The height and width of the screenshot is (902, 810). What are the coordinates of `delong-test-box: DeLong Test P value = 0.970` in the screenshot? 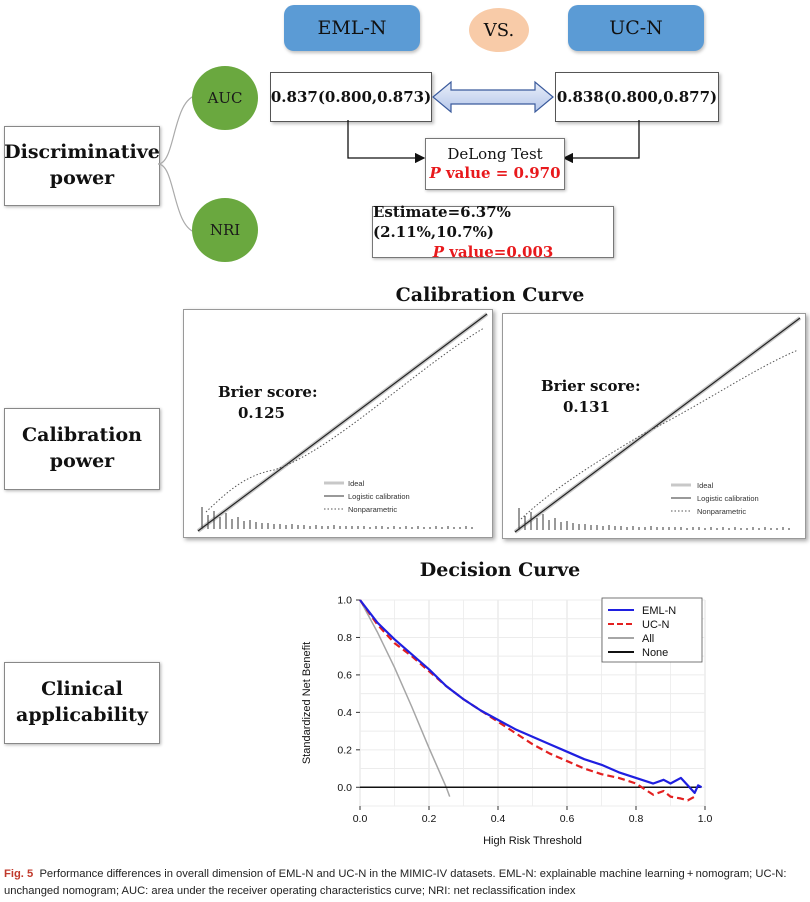 It's located at (495, 164).